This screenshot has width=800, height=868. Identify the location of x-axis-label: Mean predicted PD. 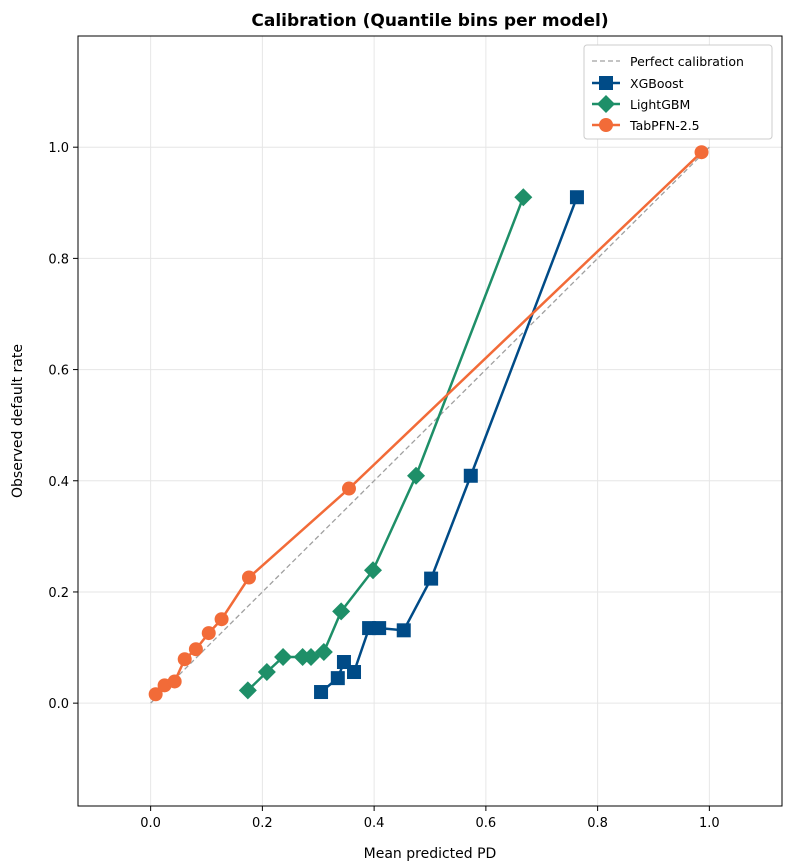
(430, 854).